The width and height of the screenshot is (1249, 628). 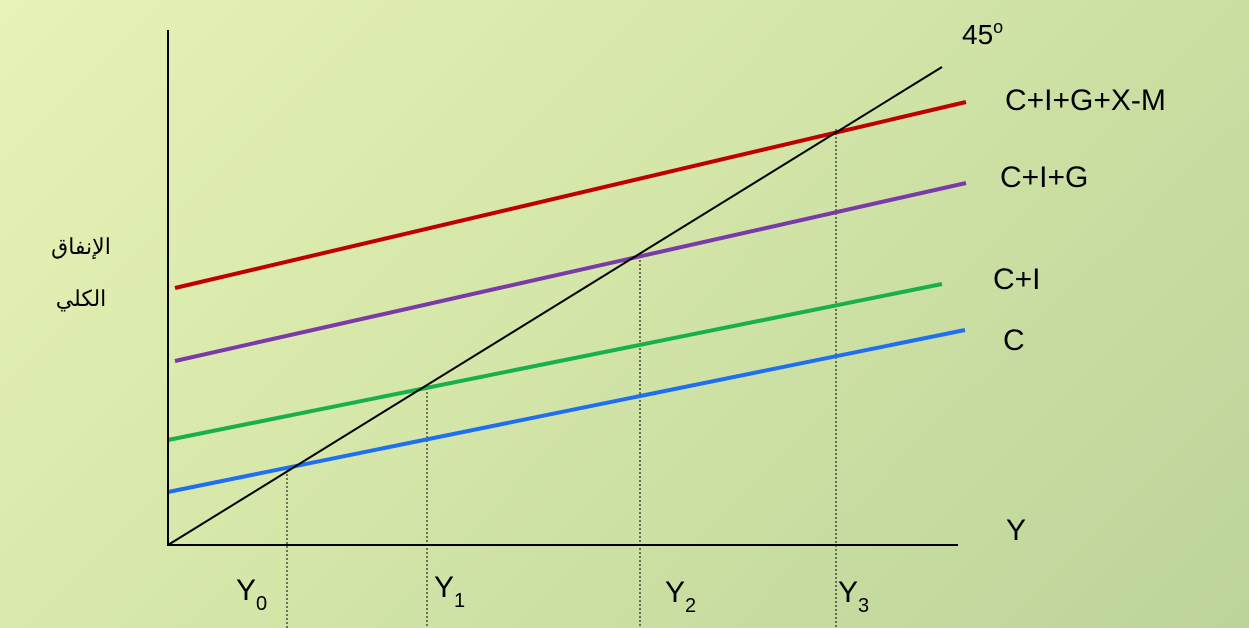 What do you see at coordinates (449, 591) in the screenshot?
I see `label-y1: Y1` at bounding box center [449, 591].